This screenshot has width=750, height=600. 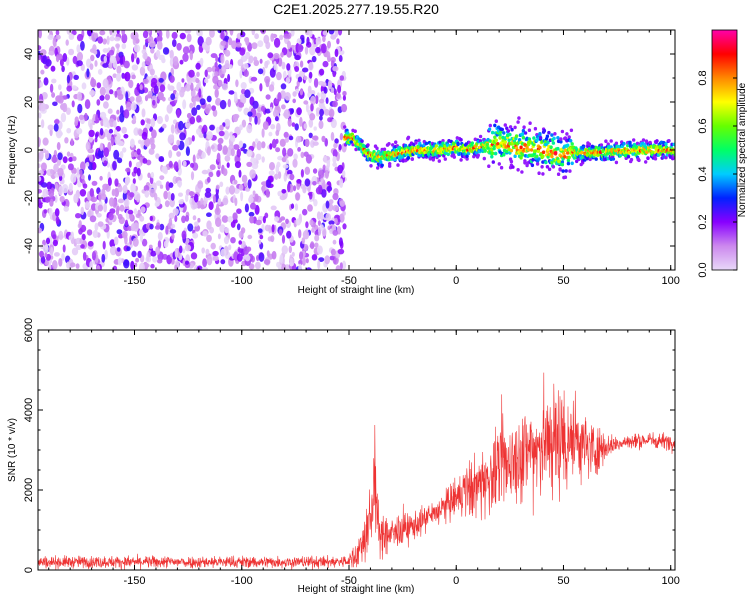 I want to click on snr-y-axis-label: SNR (10 * v/v), so click(x=12, y=450).